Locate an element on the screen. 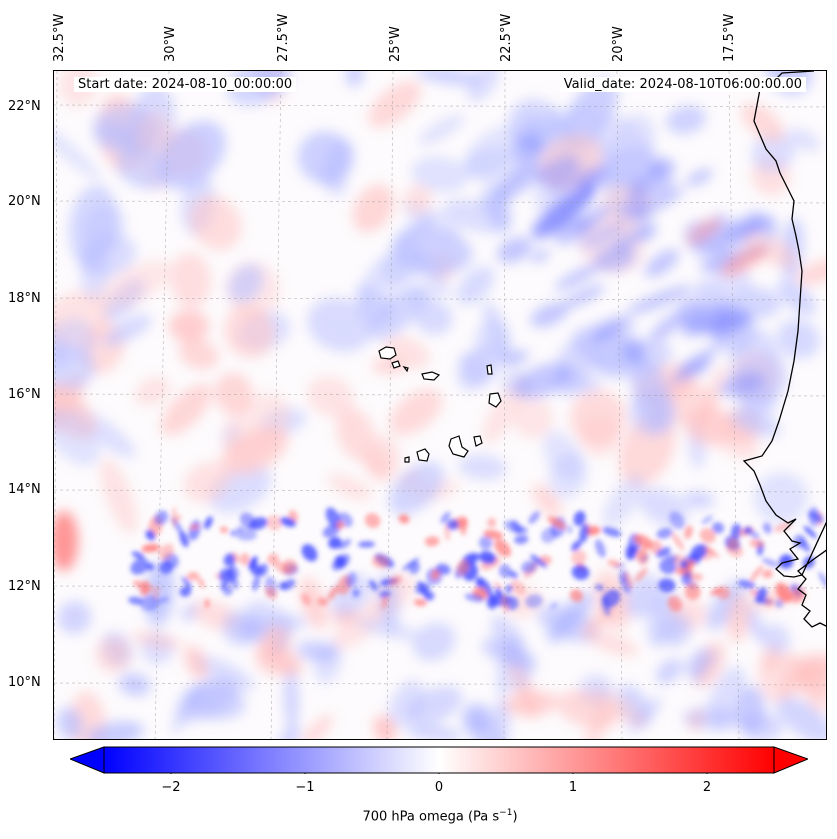  lat-label-14n: 14°N is located at coordinates (24, 489).